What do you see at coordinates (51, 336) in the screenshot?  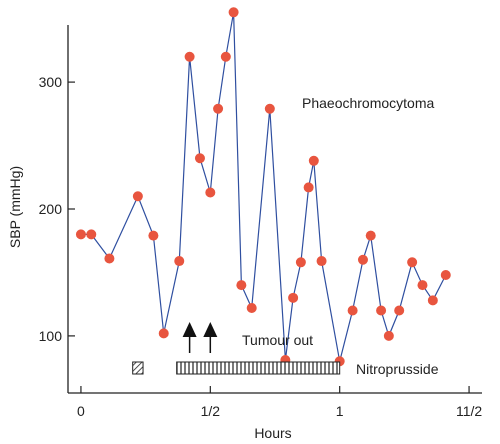 I see `y-tick-label: 100` at bounding box center [51, 336].